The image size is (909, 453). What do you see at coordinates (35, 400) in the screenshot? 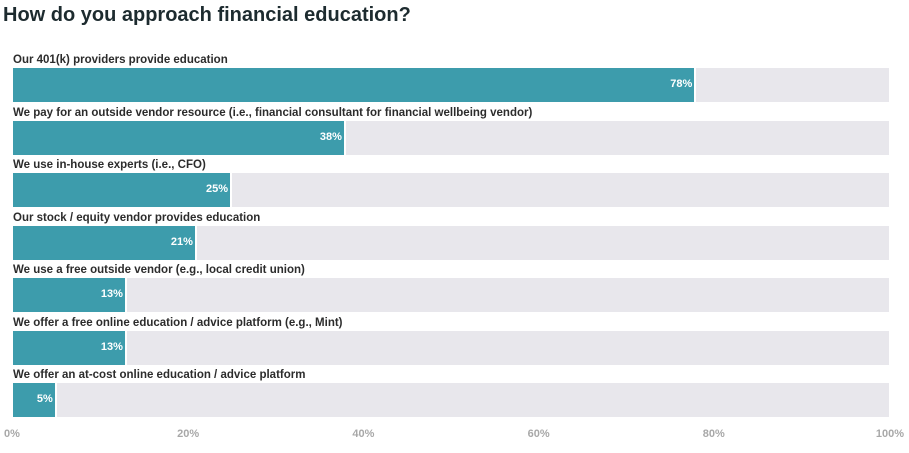
I see `bar: 5%` at bounding box center [35, 400].